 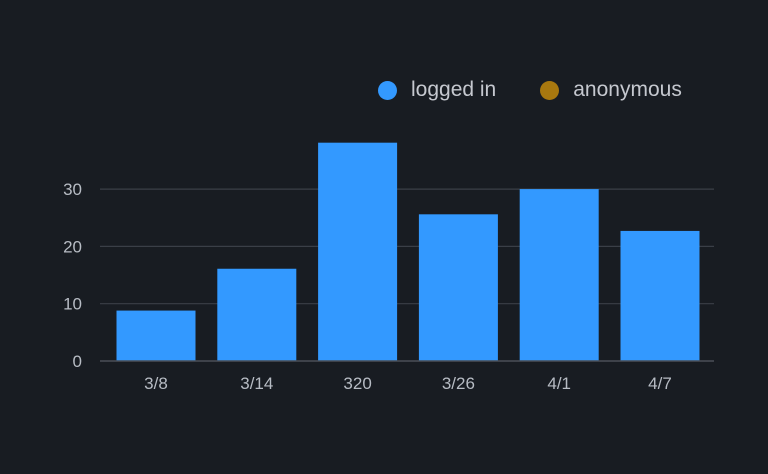 I want to click on legend-label-anonymous: anonymous, so click(x=627, y=89).